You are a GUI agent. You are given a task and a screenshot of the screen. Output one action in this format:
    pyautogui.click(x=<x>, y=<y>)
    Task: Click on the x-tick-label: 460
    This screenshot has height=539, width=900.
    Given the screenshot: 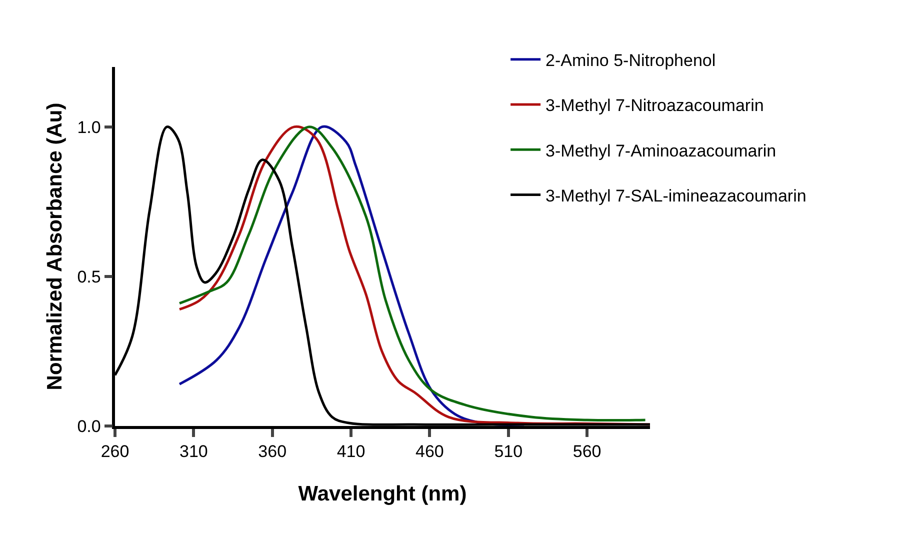 What is the action you would take?
    pyautogui.click(x=430, y=452)
    